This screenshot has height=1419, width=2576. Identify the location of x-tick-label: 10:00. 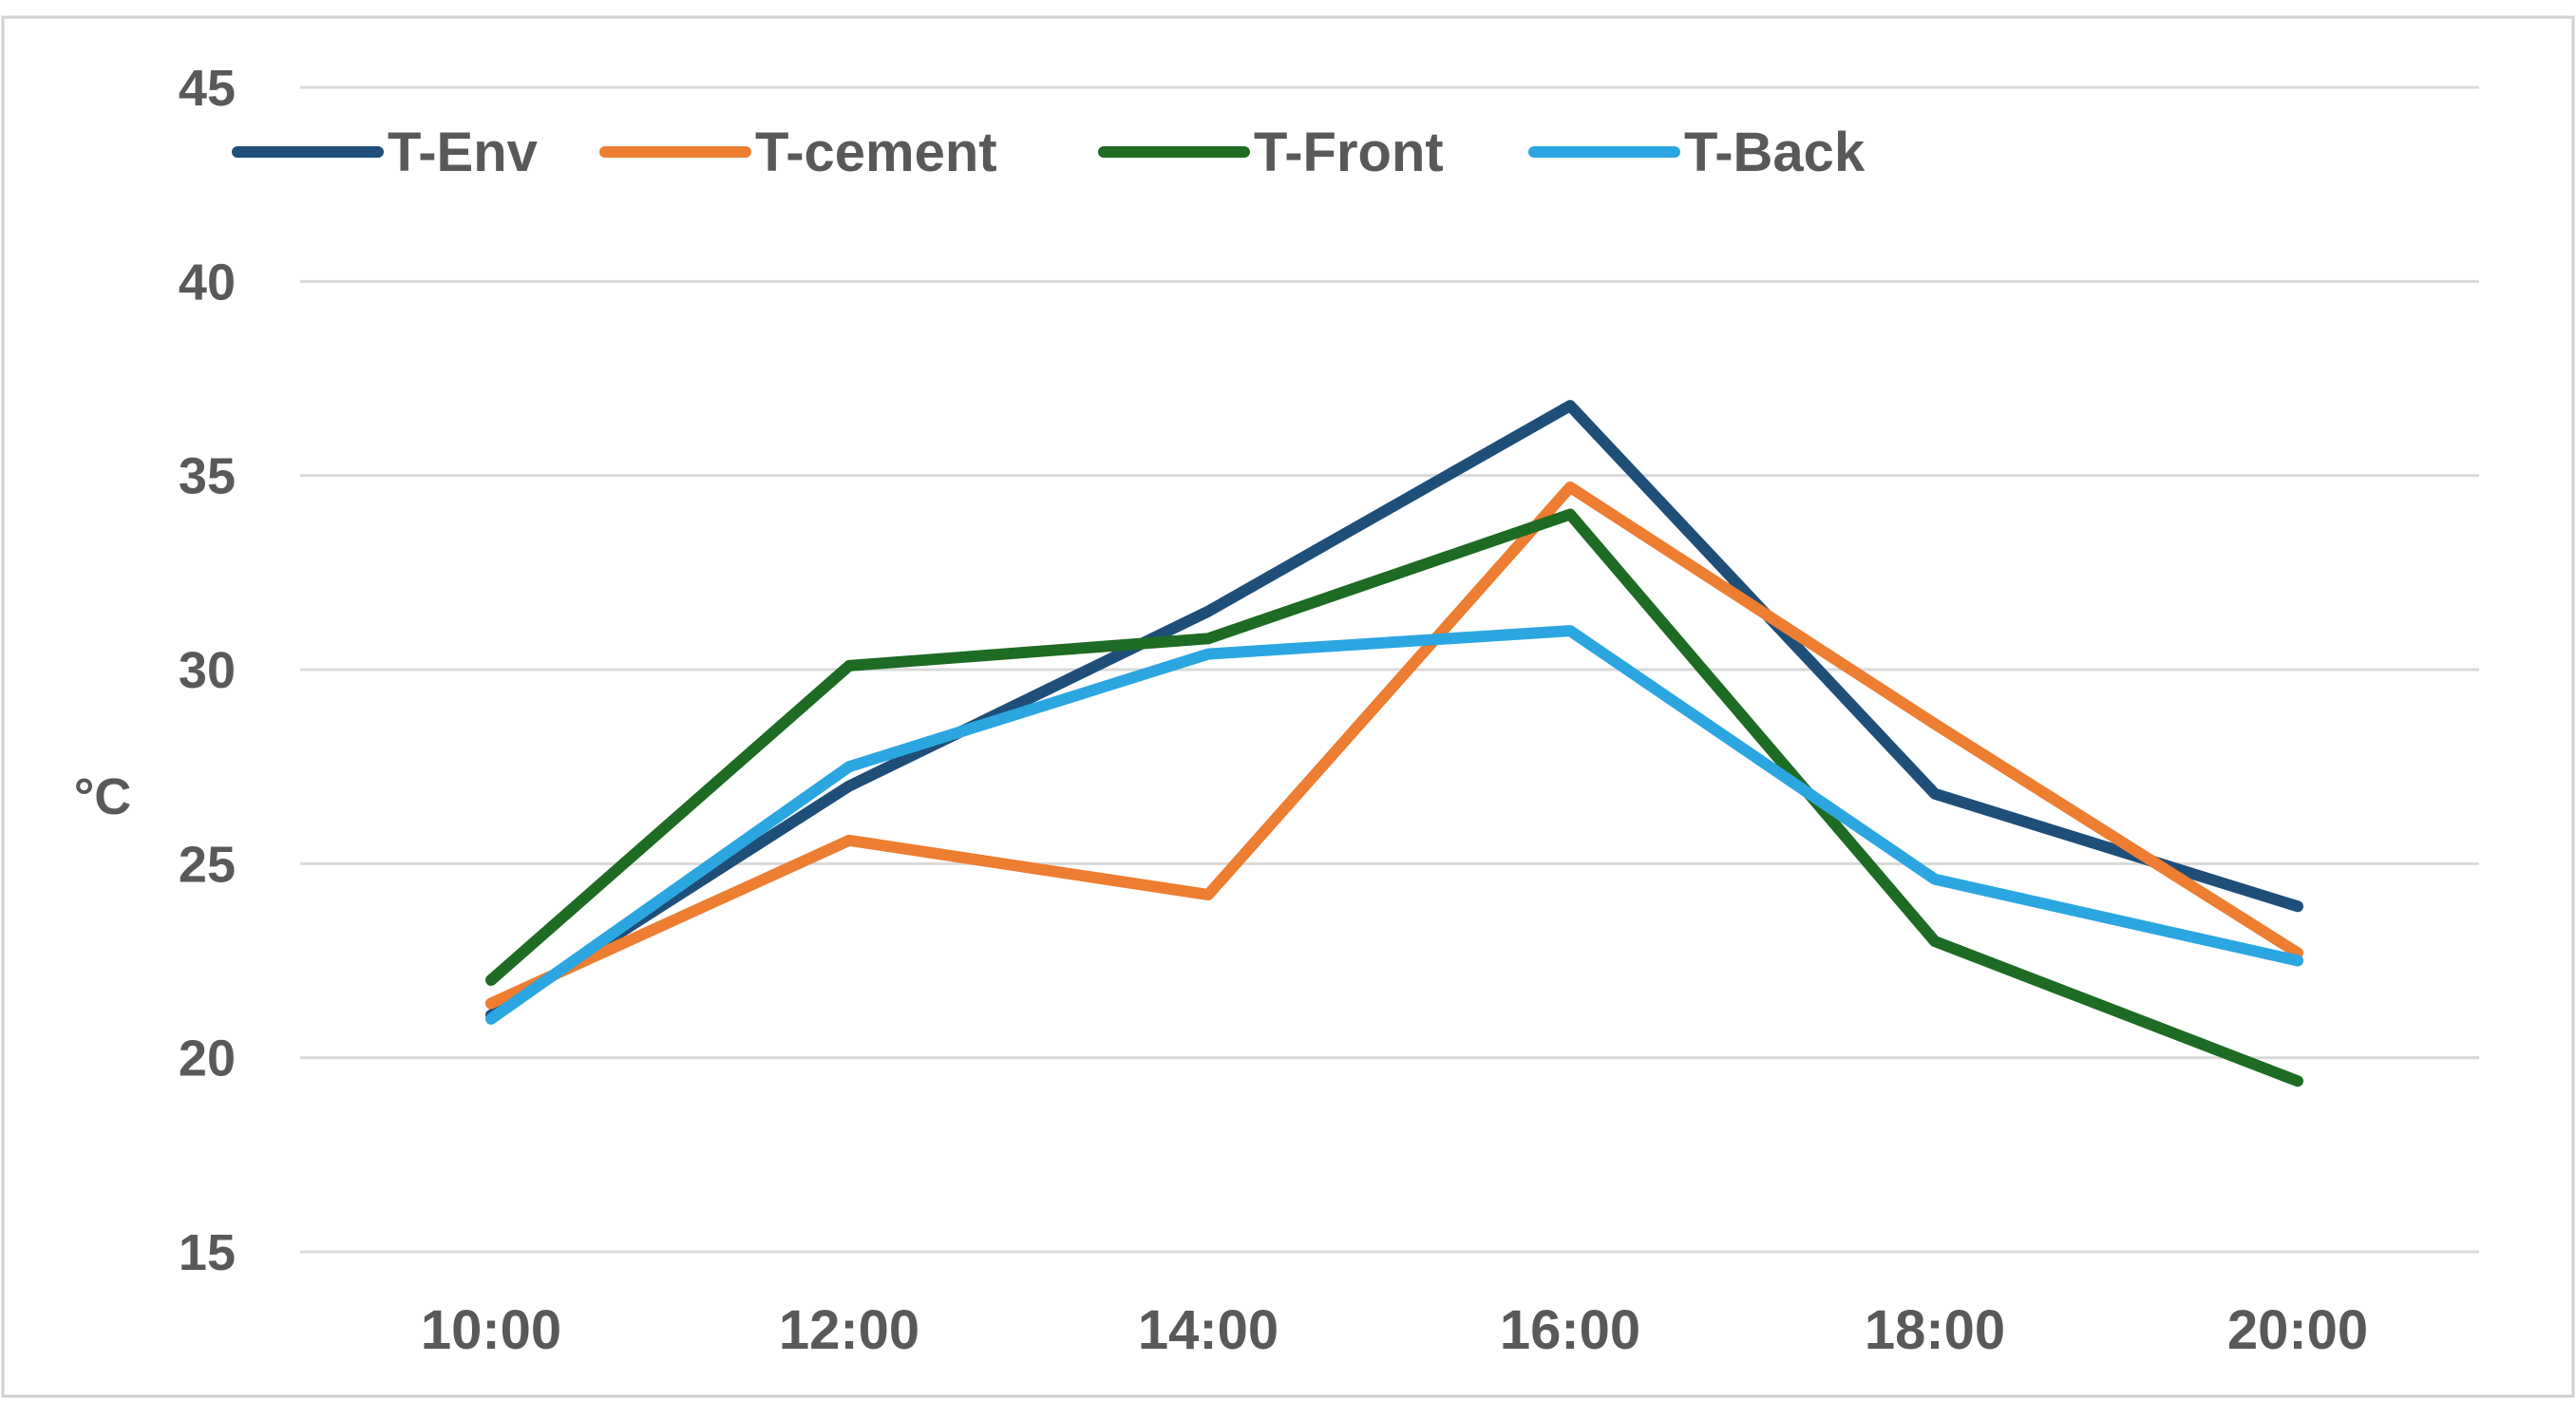
(491, 1330).